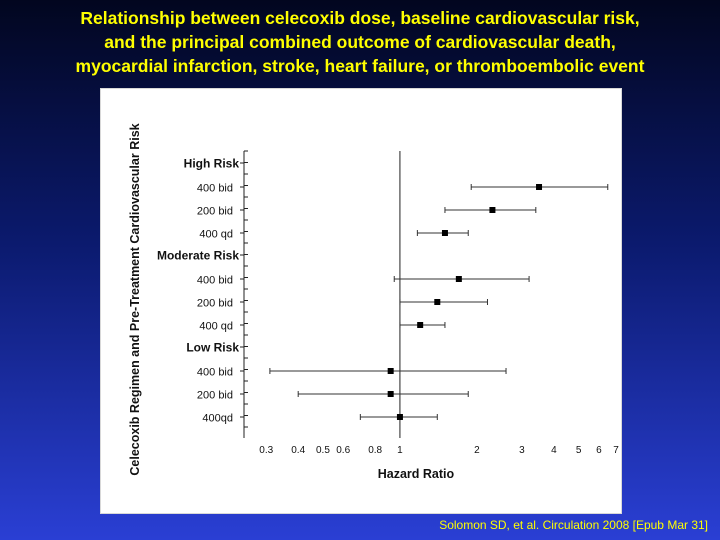 Image resolution: width=720 pixels, height=540 pixels. I want to click on group-label: Low Risk, so click(212, 348).